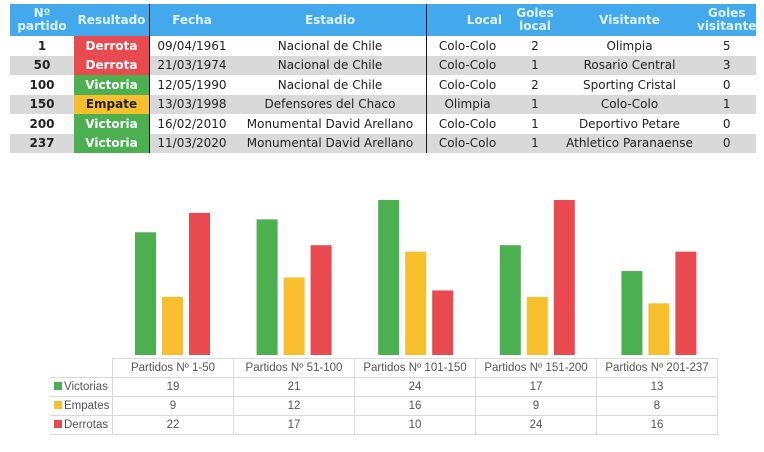 Image resolution: width=764 pixels, height=452 pixels. What do you see at coordinates (112, 104) in the screenshot?
I see `cell-resultado: Empate` at bounding box center [112, 104].